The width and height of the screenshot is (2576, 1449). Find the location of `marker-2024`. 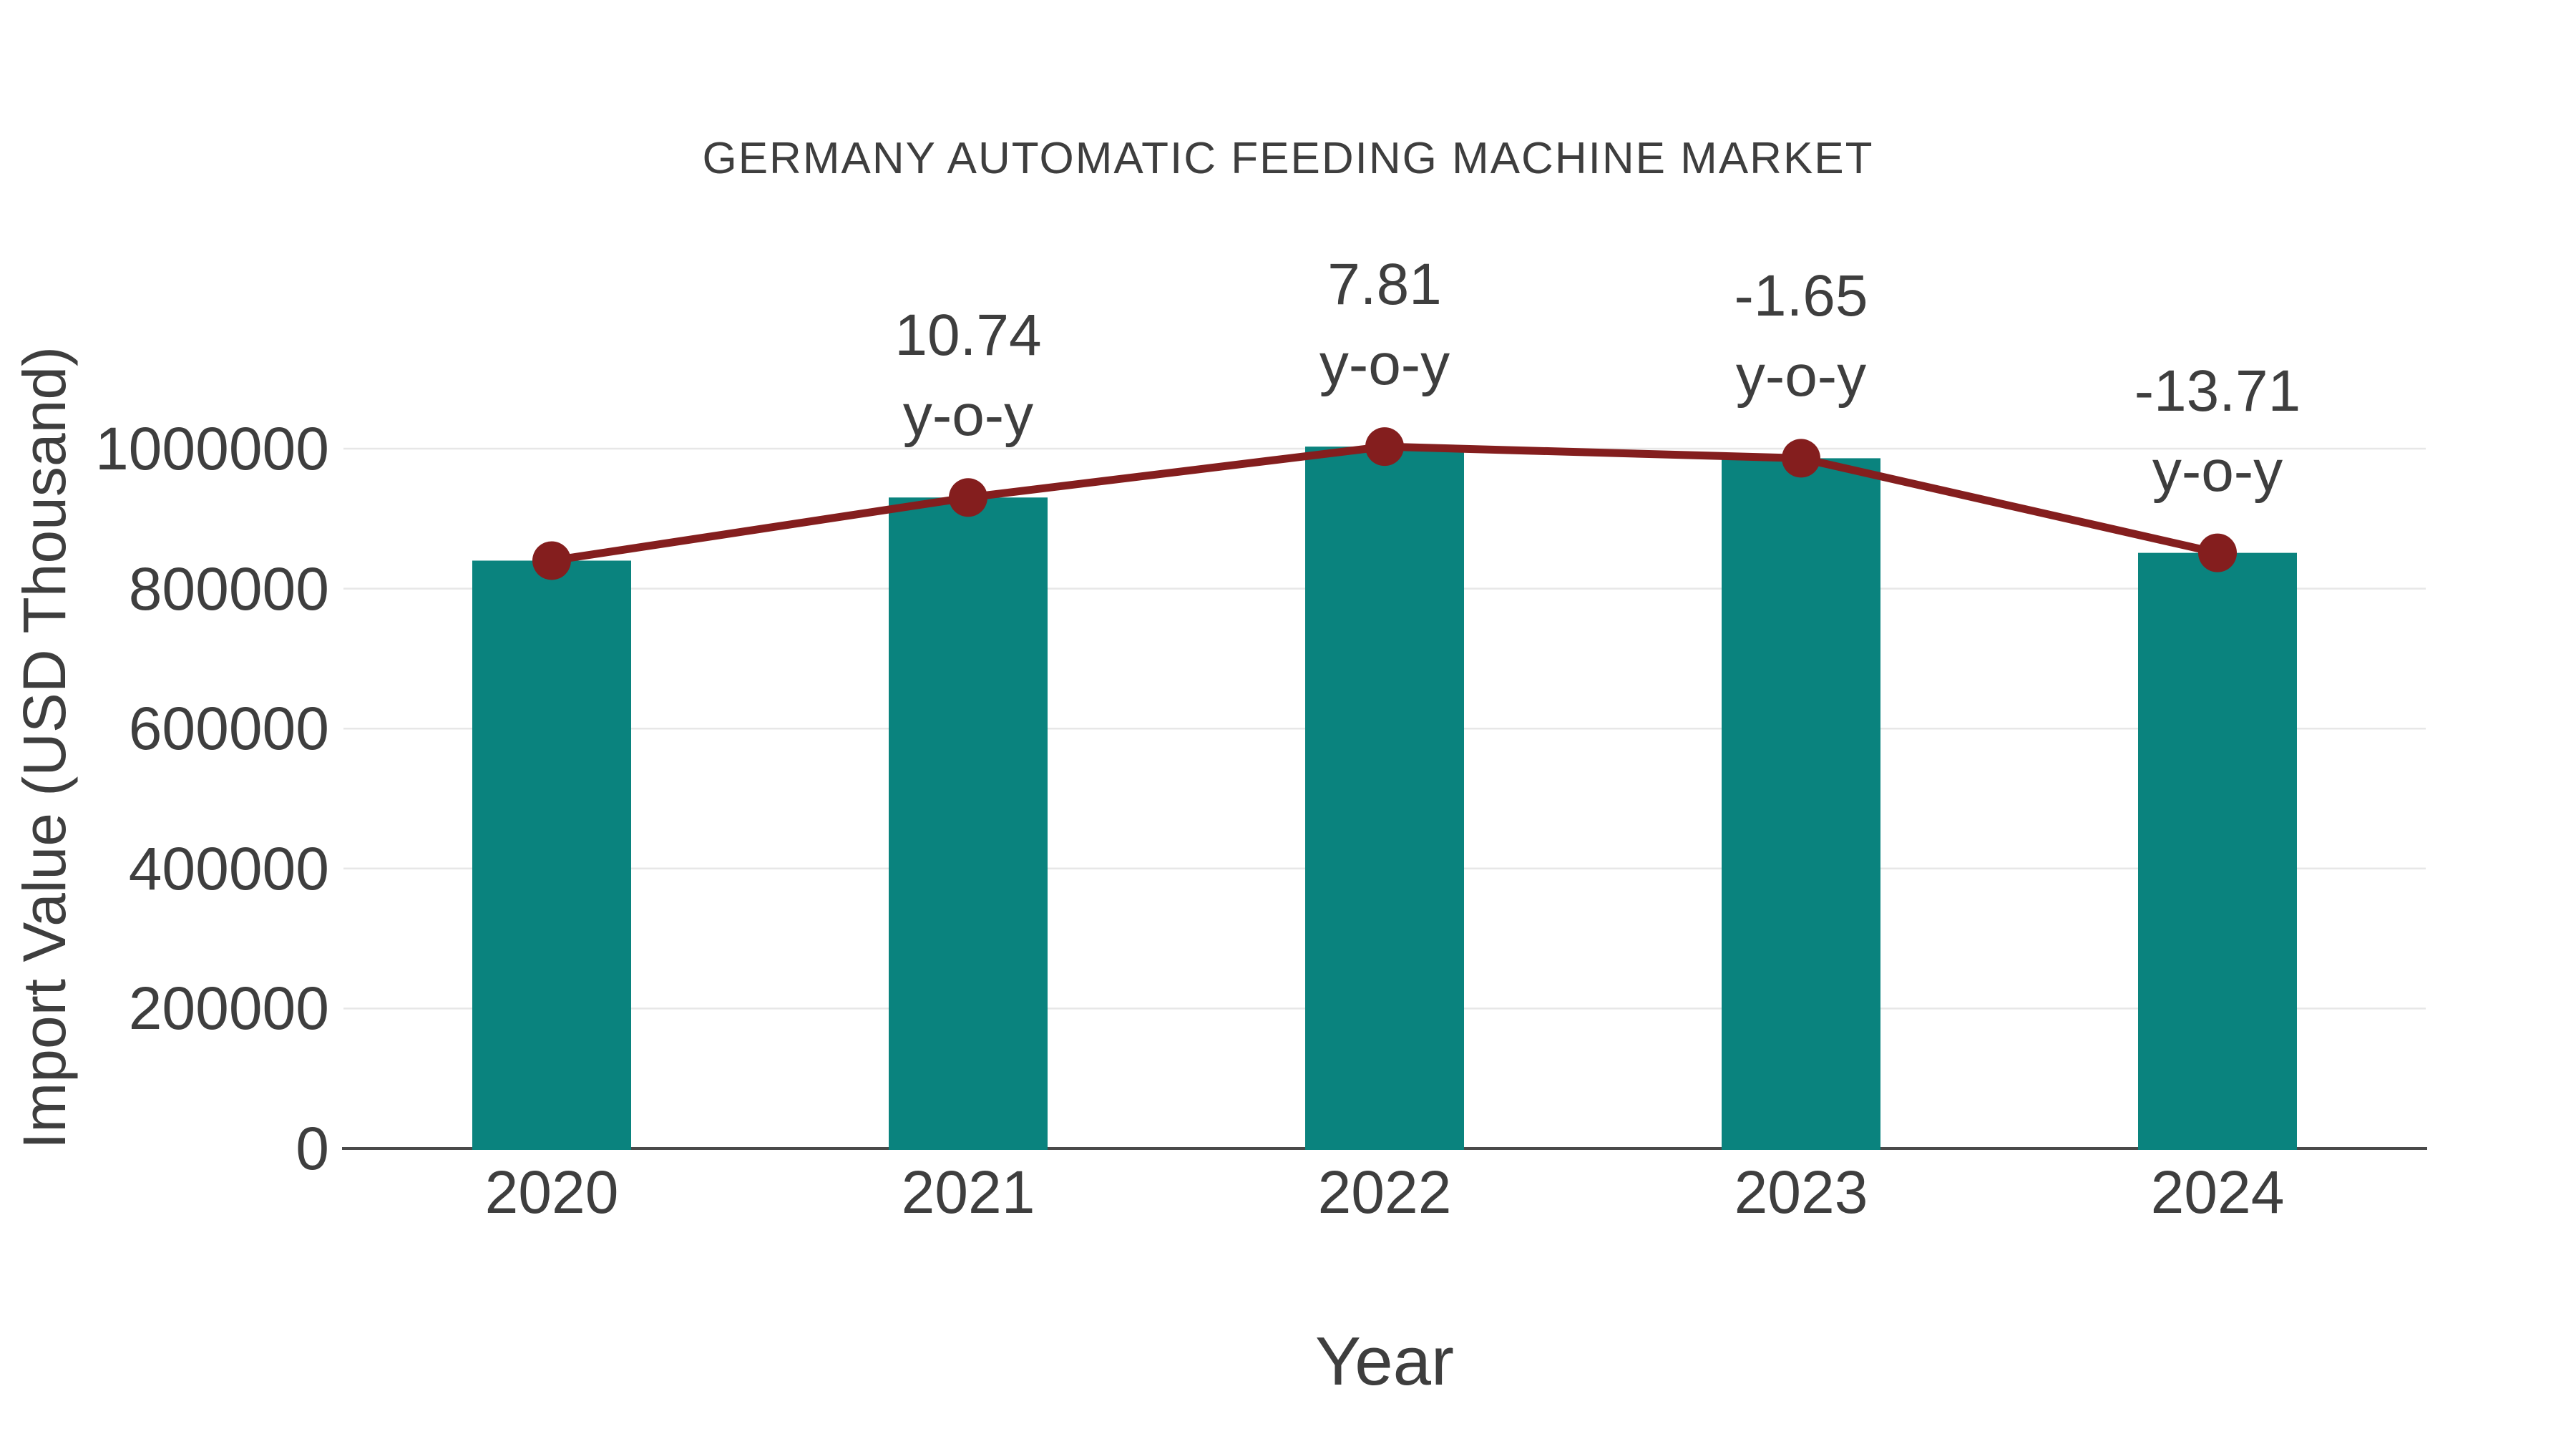

marker-2024 is located at coordinates (2217, 552).